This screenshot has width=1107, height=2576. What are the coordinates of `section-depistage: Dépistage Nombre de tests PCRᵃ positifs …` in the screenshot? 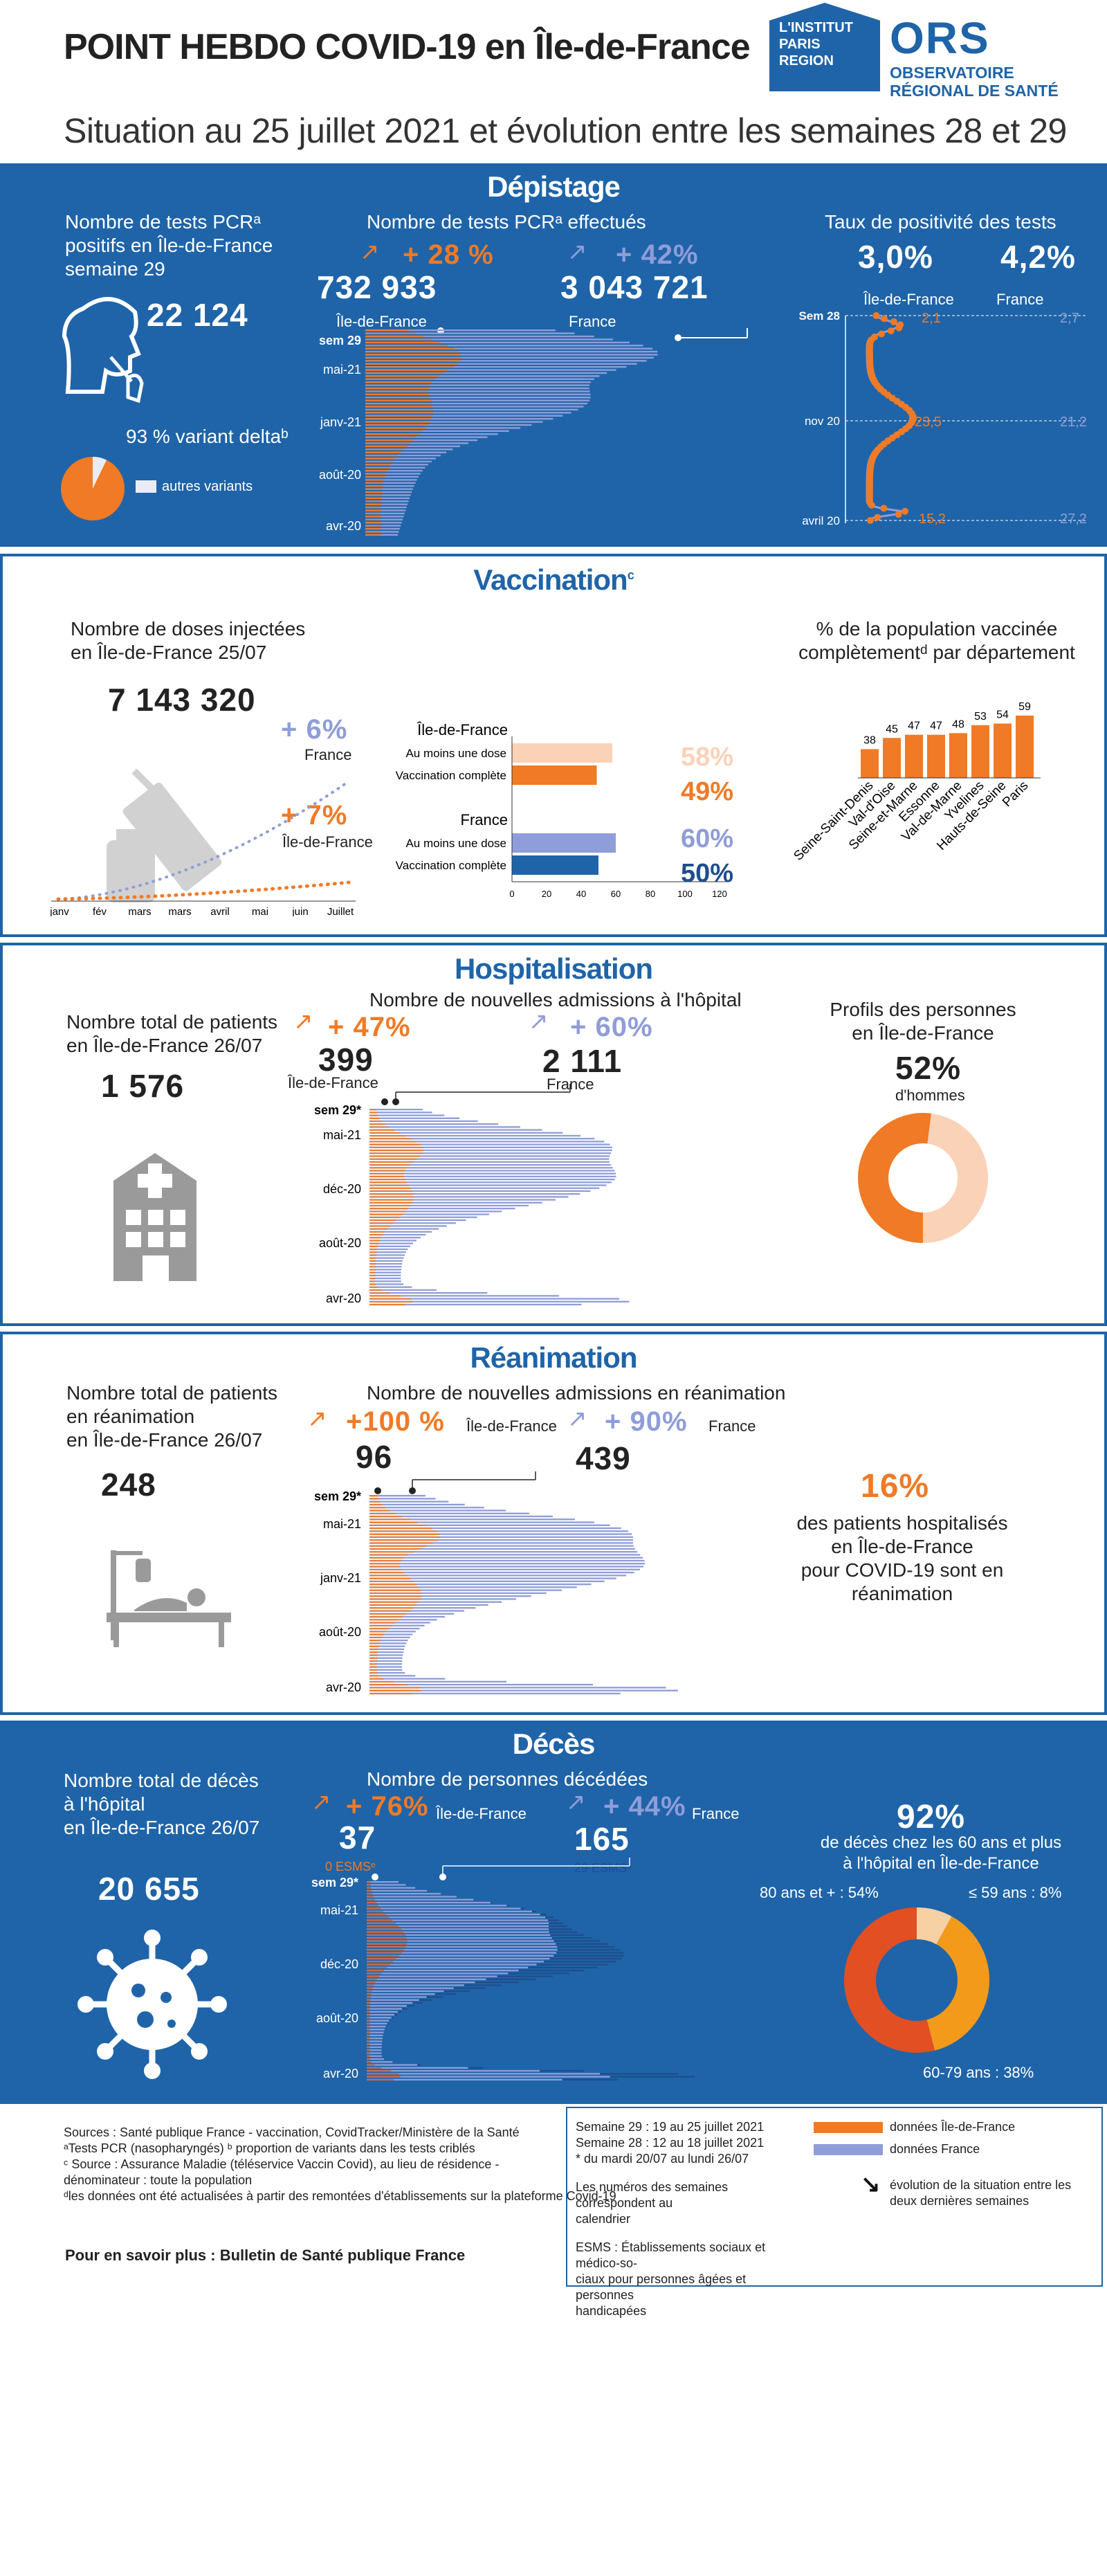 It's located at (553, 355).